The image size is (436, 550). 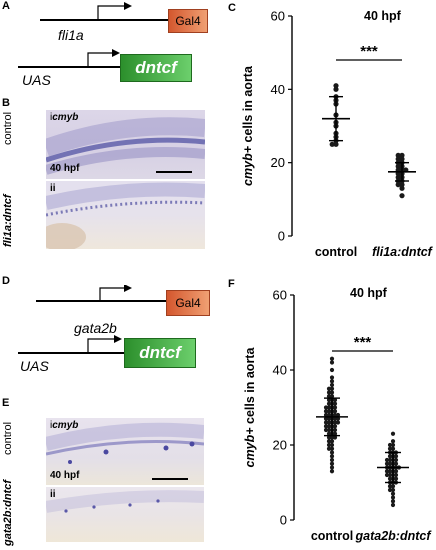 What do you see at coordinates (95, 328) in the screenshot?
I see `gata2b-label: gata2b` at bounding box center [95, 328].